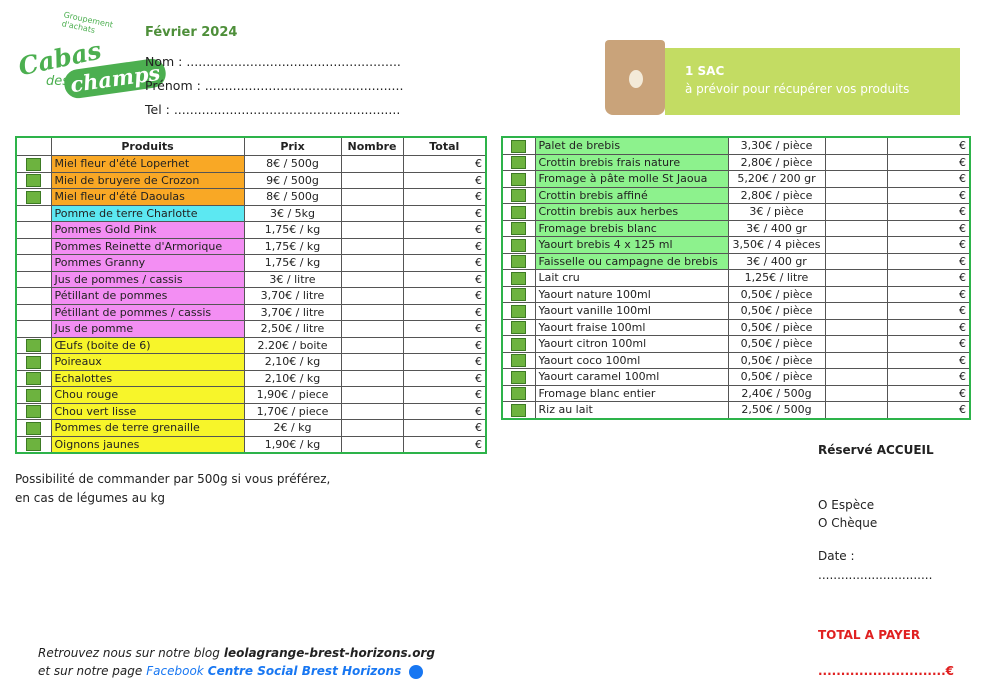  Describe the element at coordinates (631, 261) in the screenshot. I see `product-name: Faisselle ou campagne de brebis` at that location.